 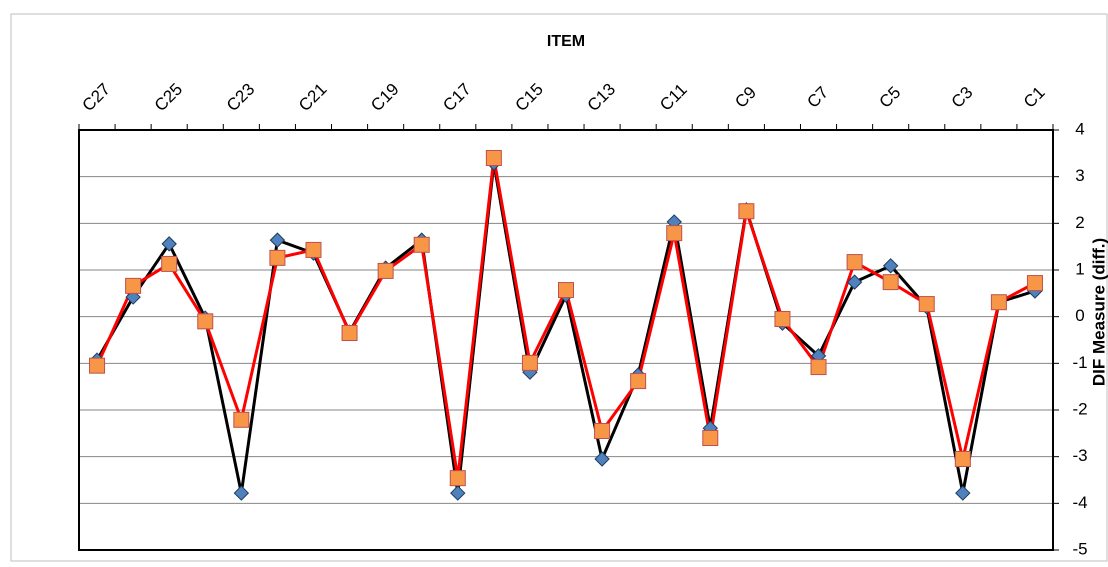 I want to click on y-axis-title: DIF Measure (diff.), so click(x=1098, y=312).